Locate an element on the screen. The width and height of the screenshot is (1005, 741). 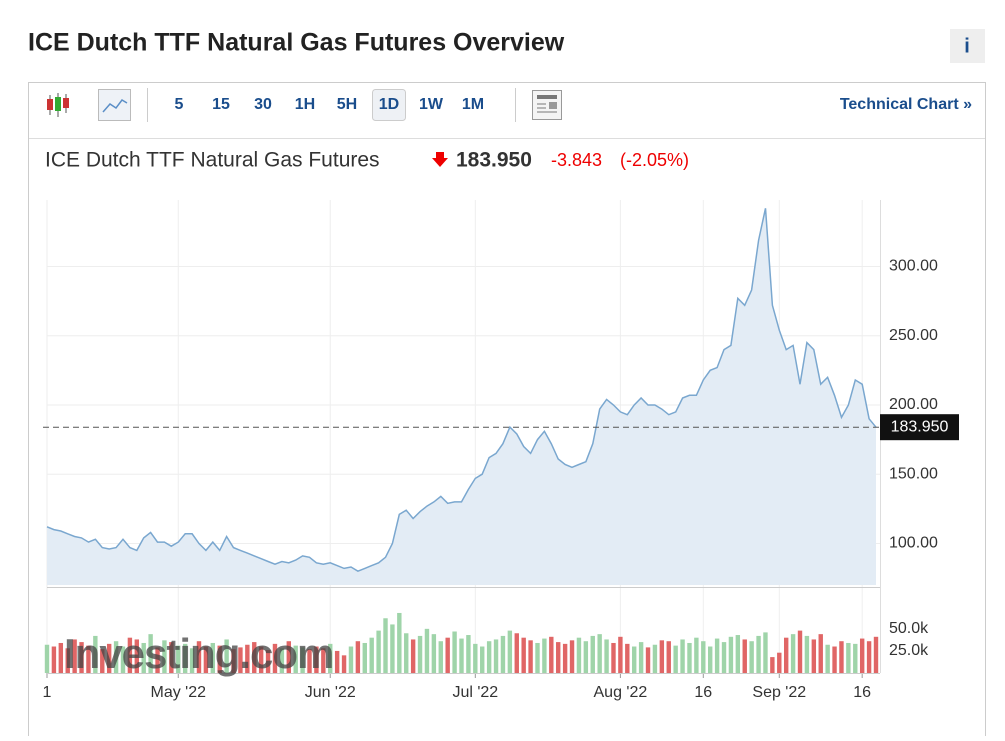
interval-label: 1W is located at coordinates (431, 104).